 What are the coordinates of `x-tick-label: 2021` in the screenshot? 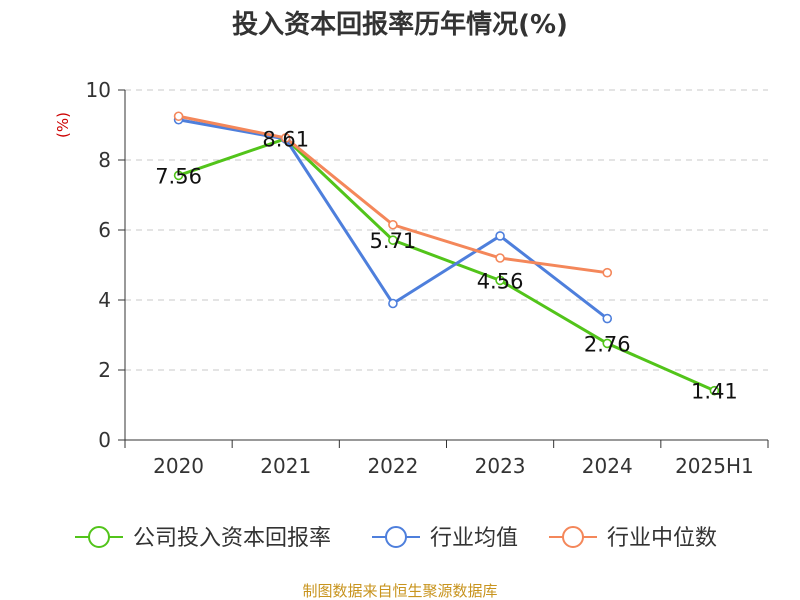 It's located at (285, 466).